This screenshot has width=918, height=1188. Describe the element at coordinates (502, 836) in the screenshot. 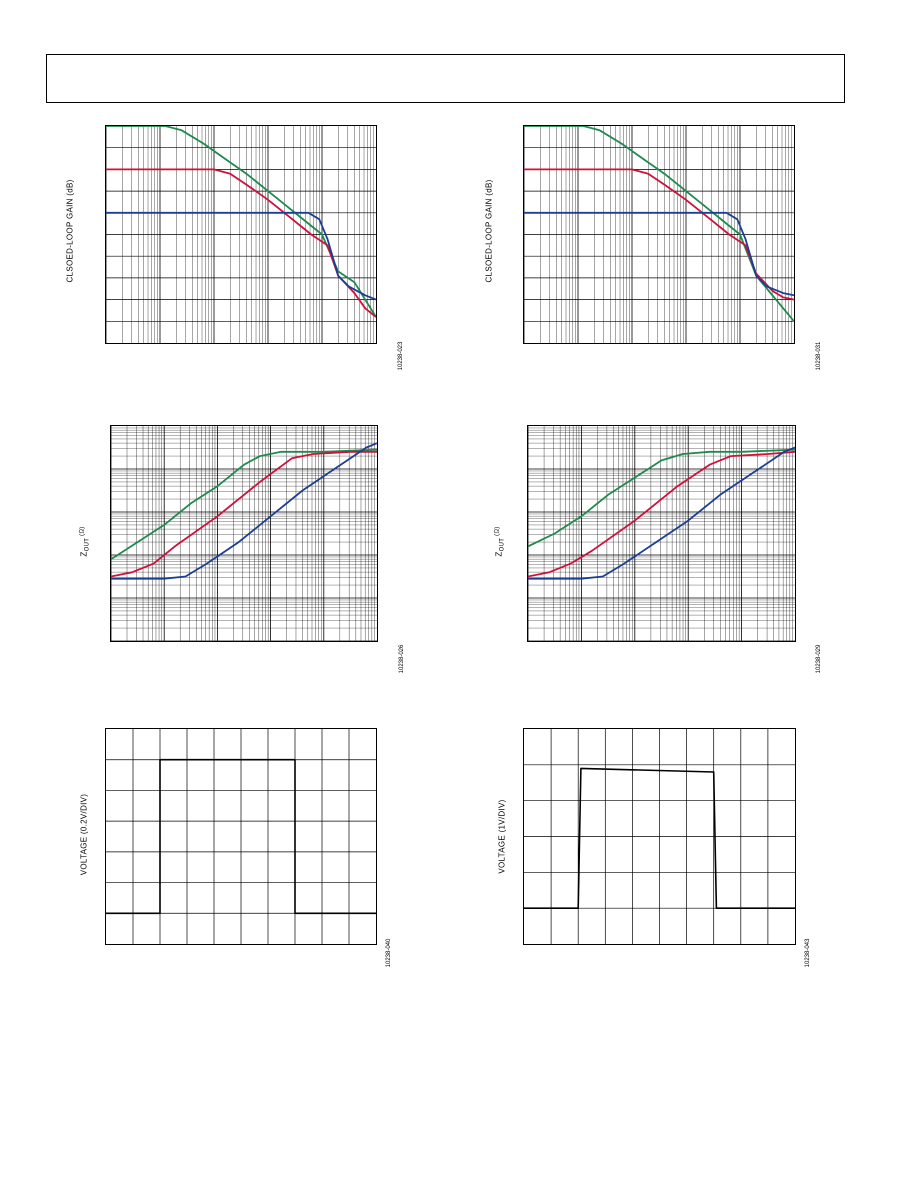

I see `figure-6-y-axis-label: VOLTAGE (1V/DIV)` at that location.